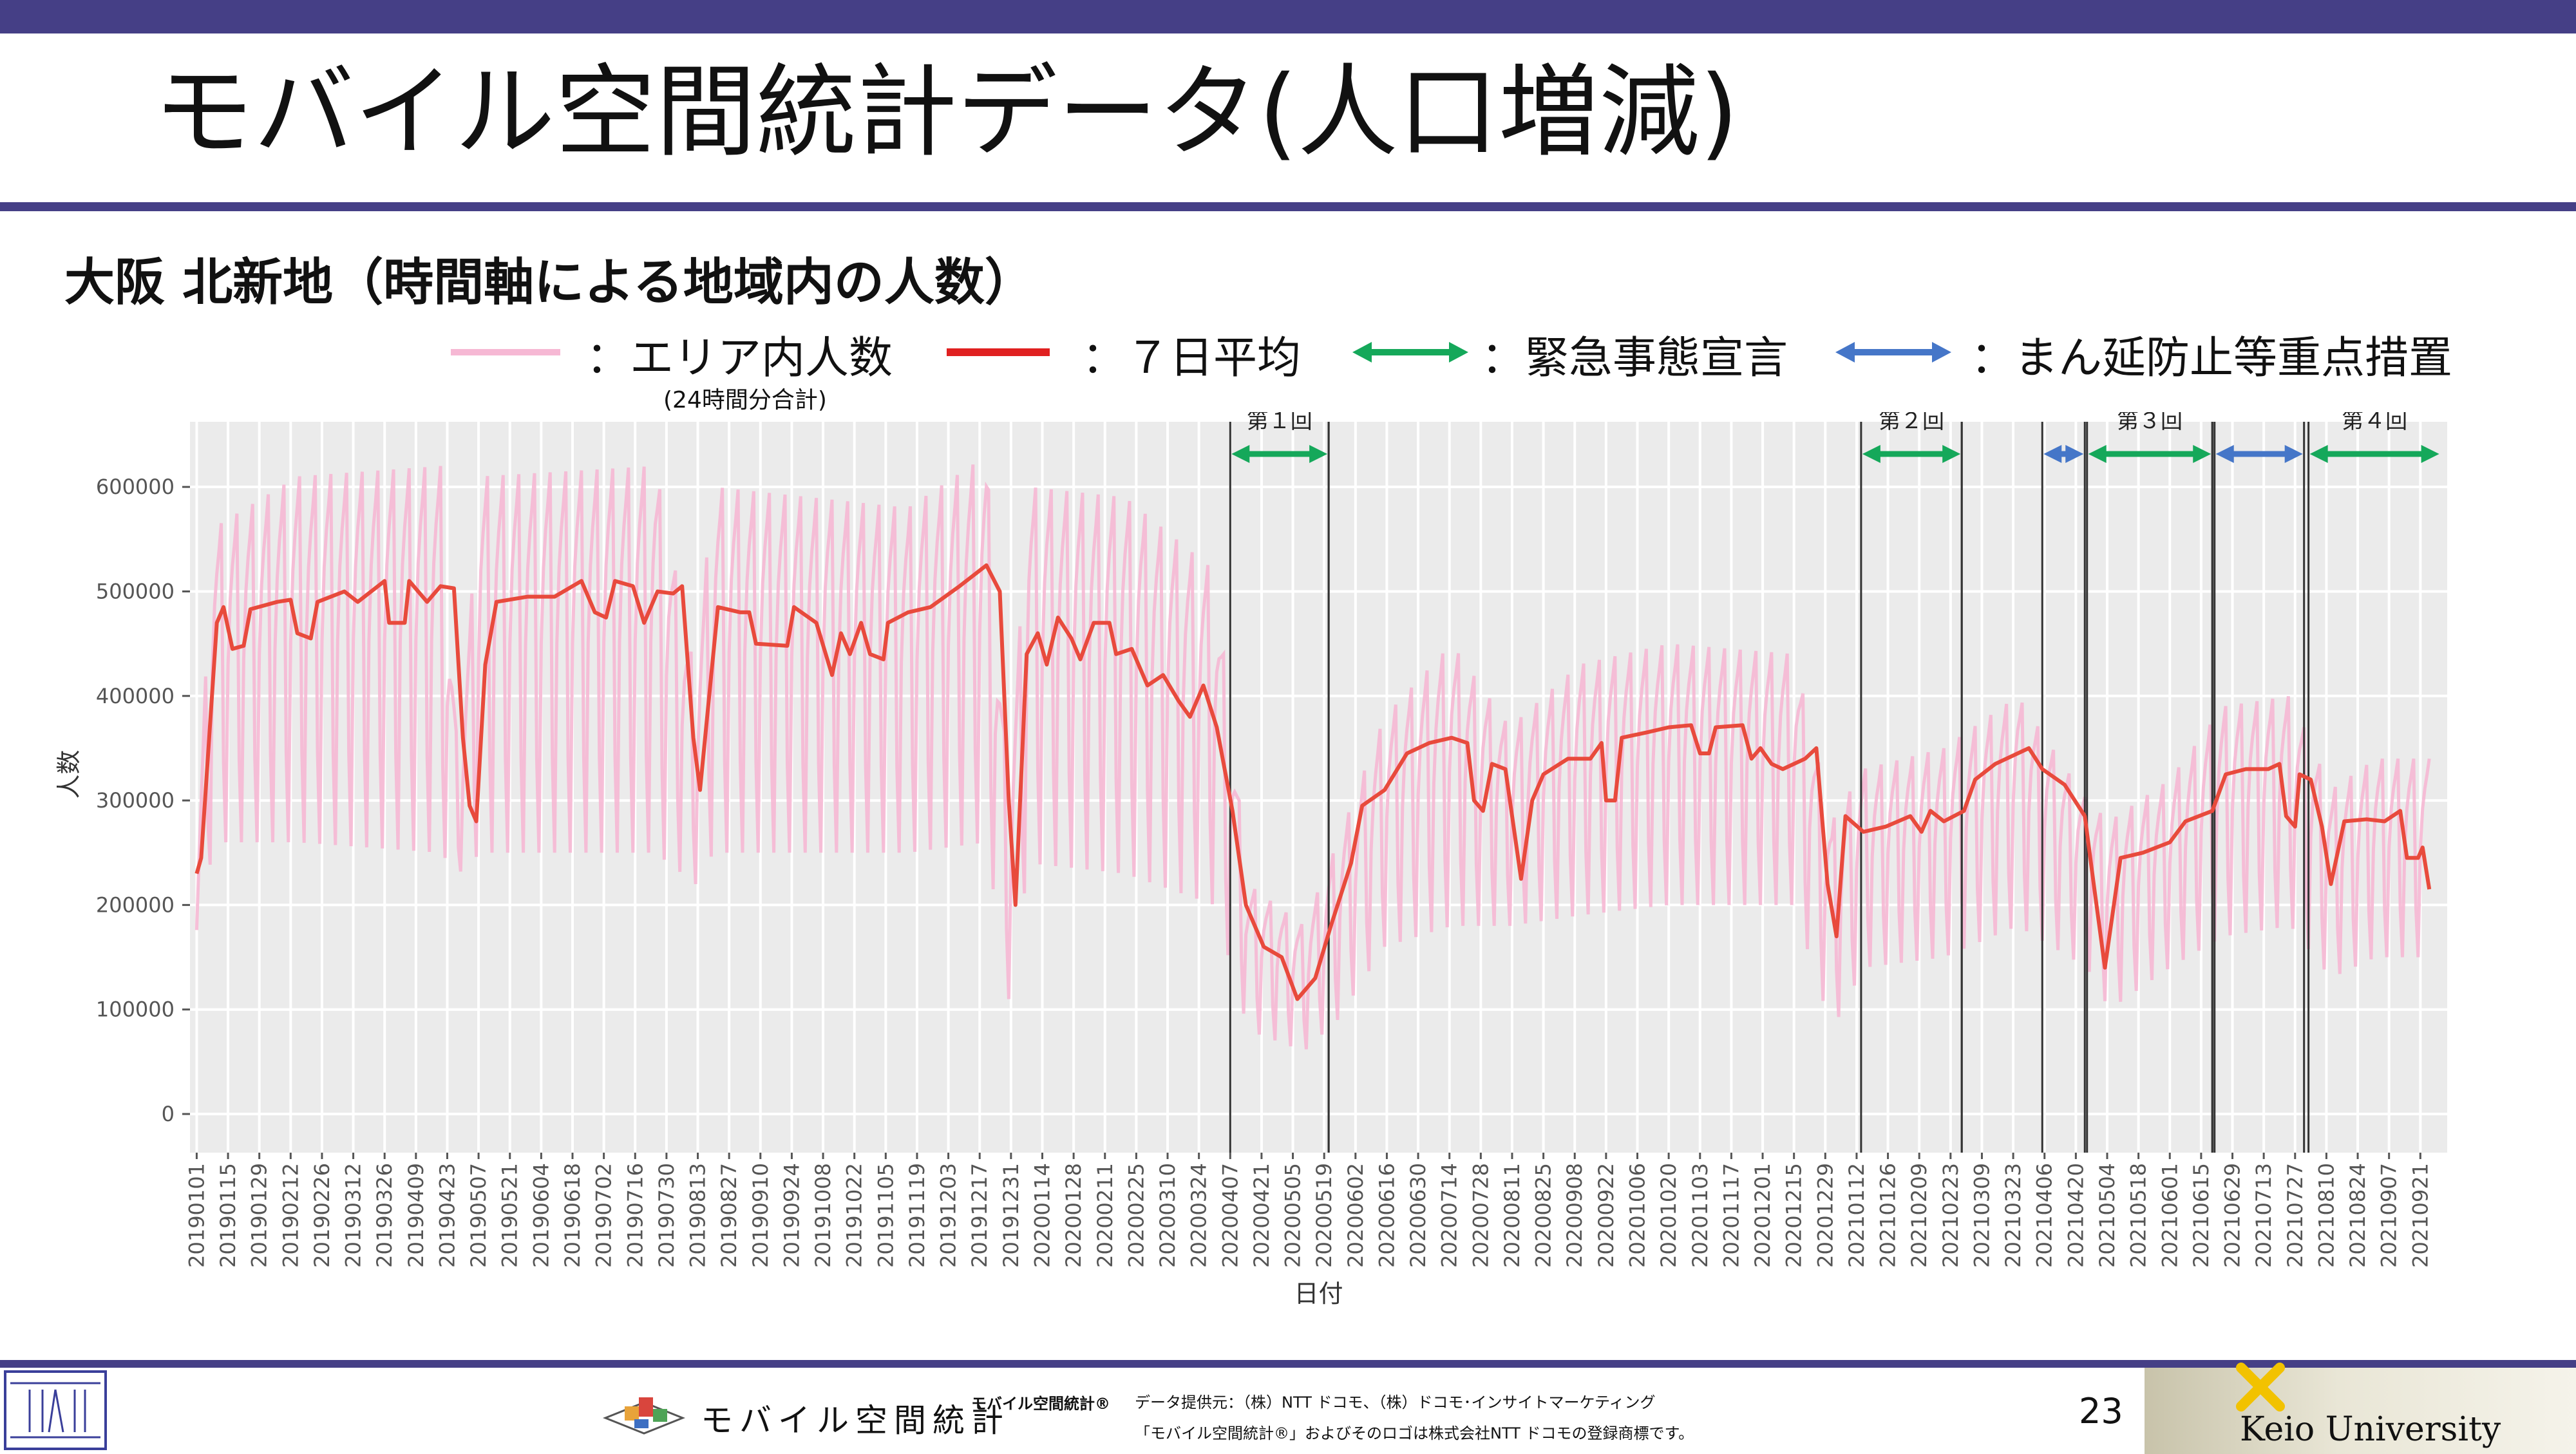 The width and height of the screenshot is (2576, 1454). I want to click on x-tick-label: 20200114, so click(1042, 1215).